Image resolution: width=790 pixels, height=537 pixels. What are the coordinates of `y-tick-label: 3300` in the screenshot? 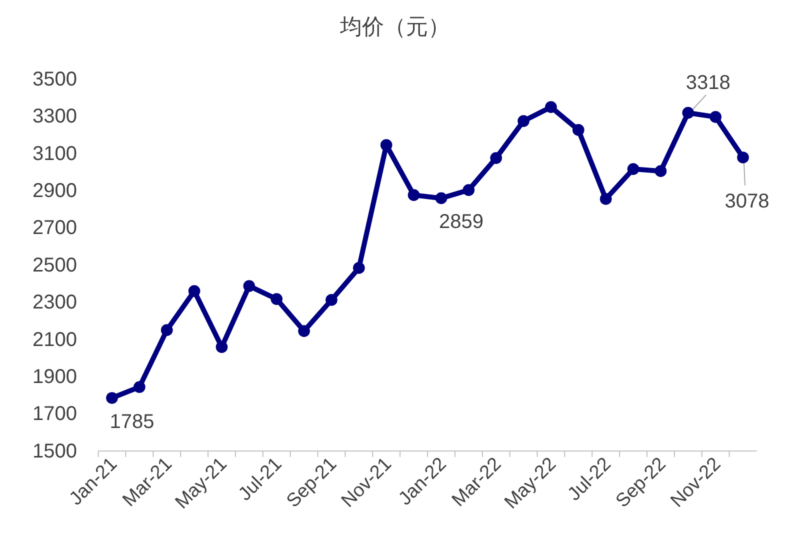 It's located at (54, 117).